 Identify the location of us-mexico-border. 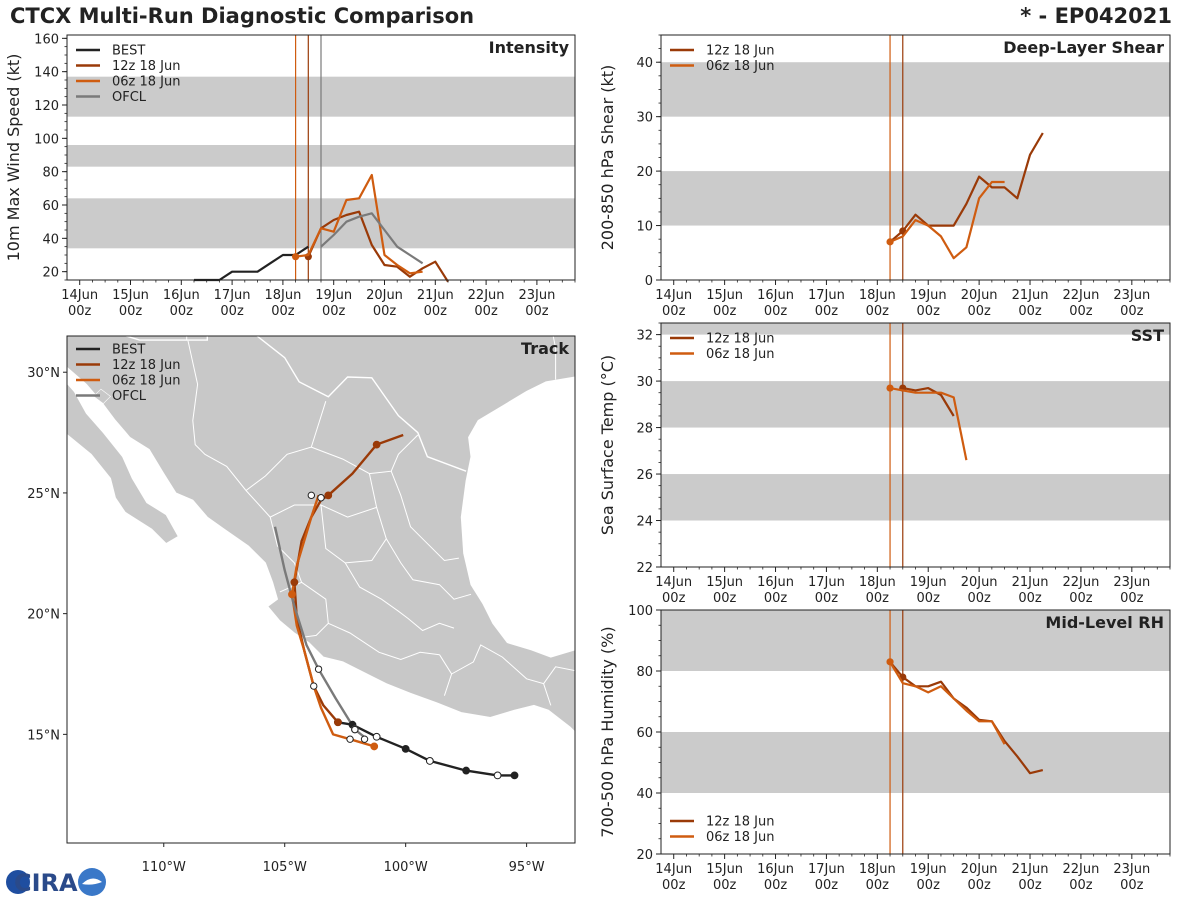
(295, 404).